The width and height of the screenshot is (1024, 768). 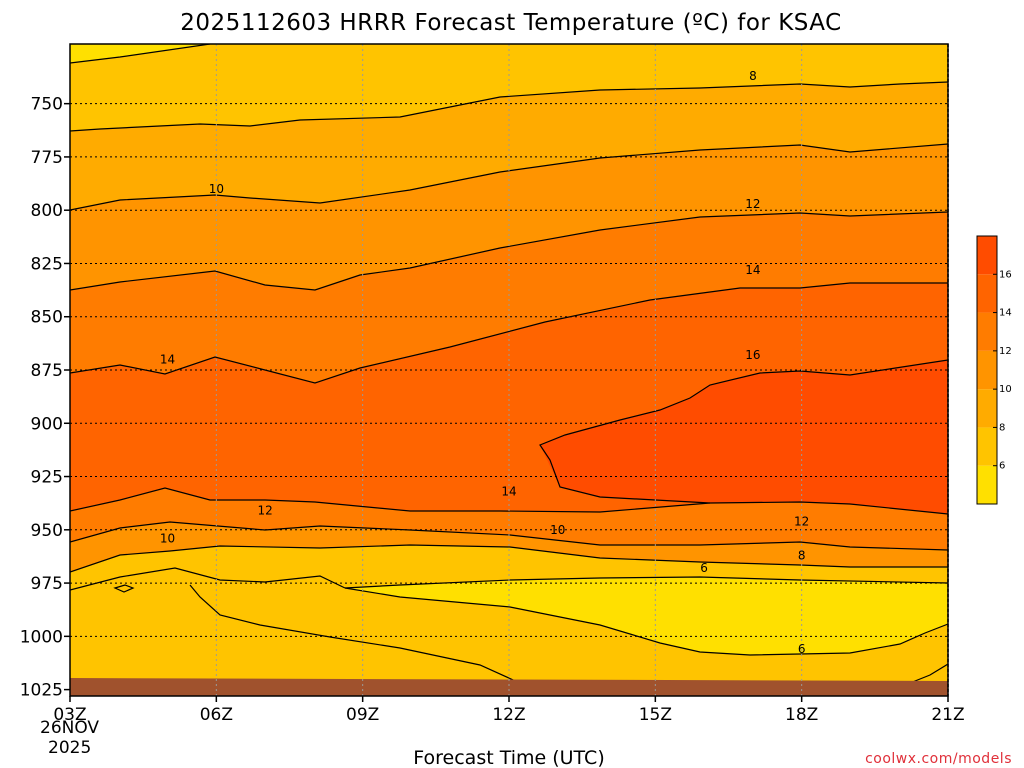 I want to click on contour-12-lower, so click(x=509, y=536).